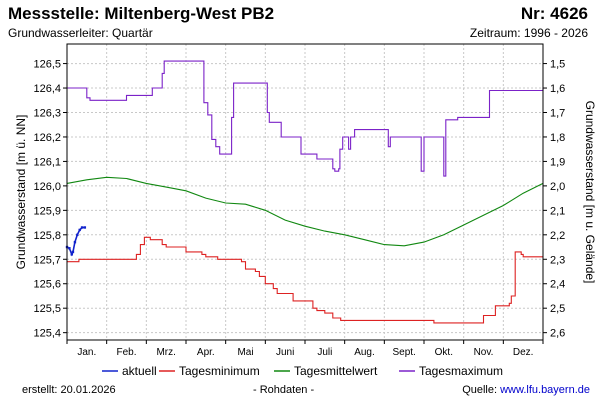  Describe the element at coordinates (141, 13) in the screenshot. I see `chart-title: Messstelle: Miltenberg-West PB2` at that location.